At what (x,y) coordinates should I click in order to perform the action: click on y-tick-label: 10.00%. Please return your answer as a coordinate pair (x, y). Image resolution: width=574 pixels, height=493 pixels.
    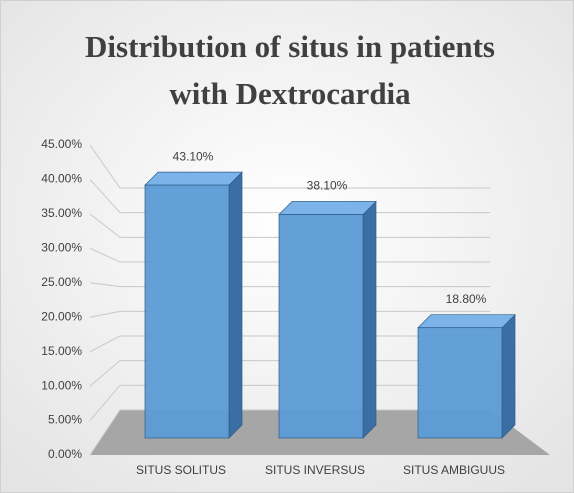
    Looking at the image, I should click on (61, 385).